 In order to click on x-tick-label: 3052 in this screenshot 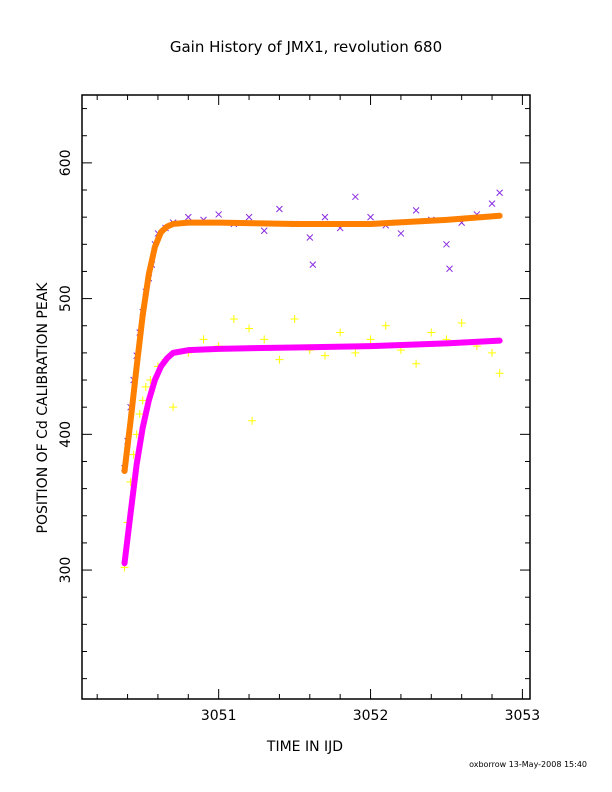, I will do `click(371, 716)`.